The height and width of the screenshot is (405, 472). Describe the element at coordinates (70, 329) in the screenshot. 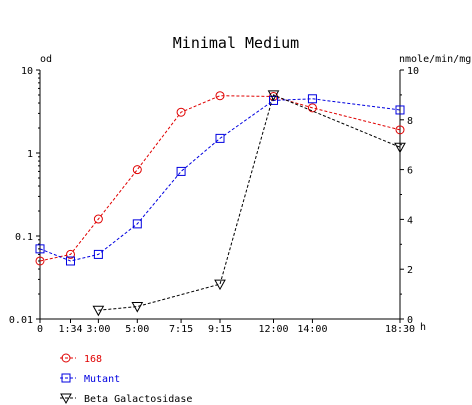

I see `x-tick-label: 1:34` at that location.